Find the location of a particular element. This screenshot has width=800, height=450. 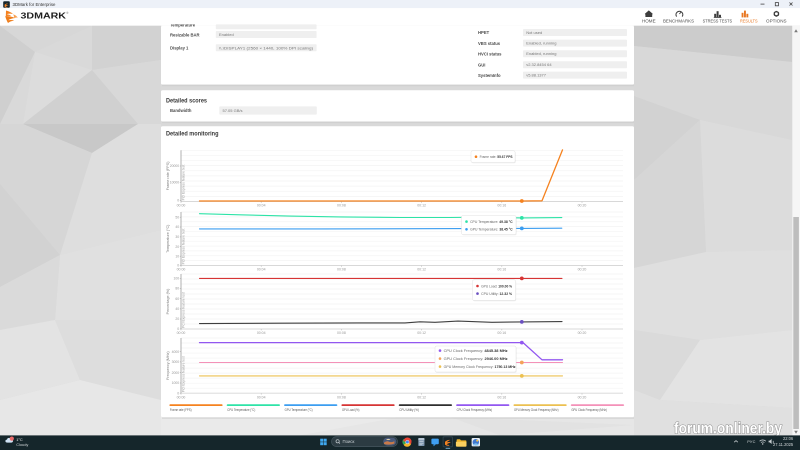

svg-text: 100 is located at coordinates (177, 279).